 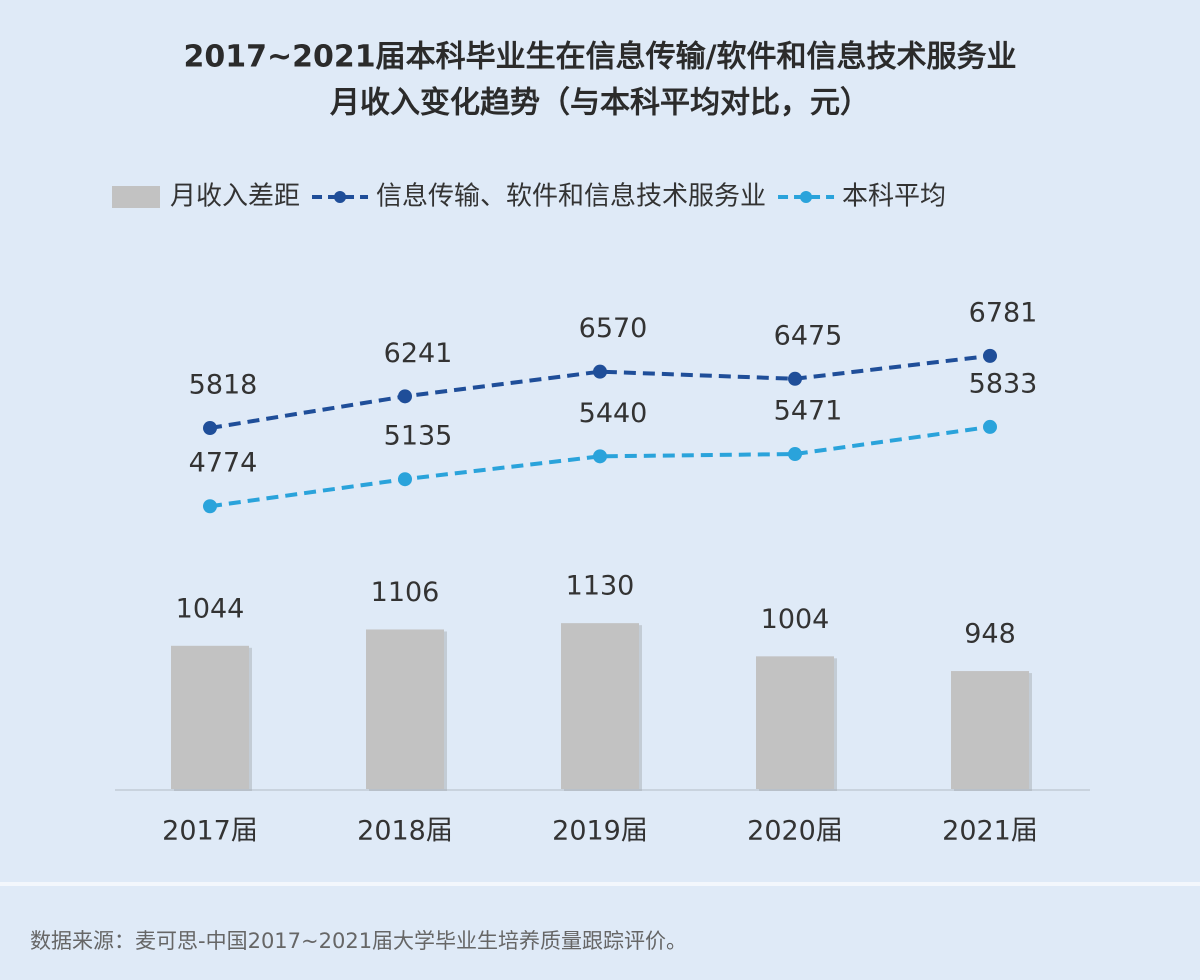 What do you see at coordinates (1003, 383) in the screenshot?
I see `data-label: 5833` at bounding box center [1003, 383].